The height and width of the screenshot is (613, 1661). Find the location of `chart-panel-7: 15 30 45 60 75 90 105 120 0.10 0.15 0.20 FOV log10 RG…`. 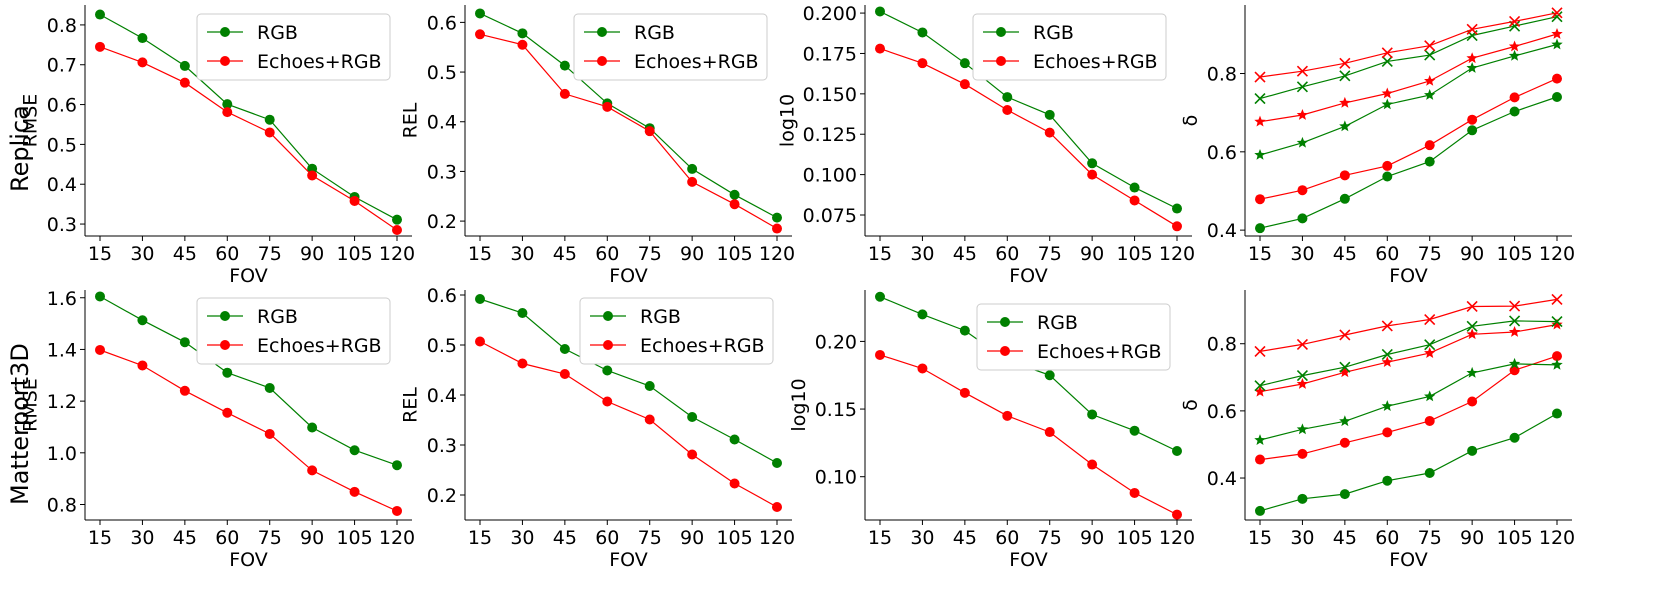

chart-panel-7: 15 30 45 60 75 90 105 120 0.10 0.15 0.20 FOV log10 RG… is located at coordinates (991, 430).